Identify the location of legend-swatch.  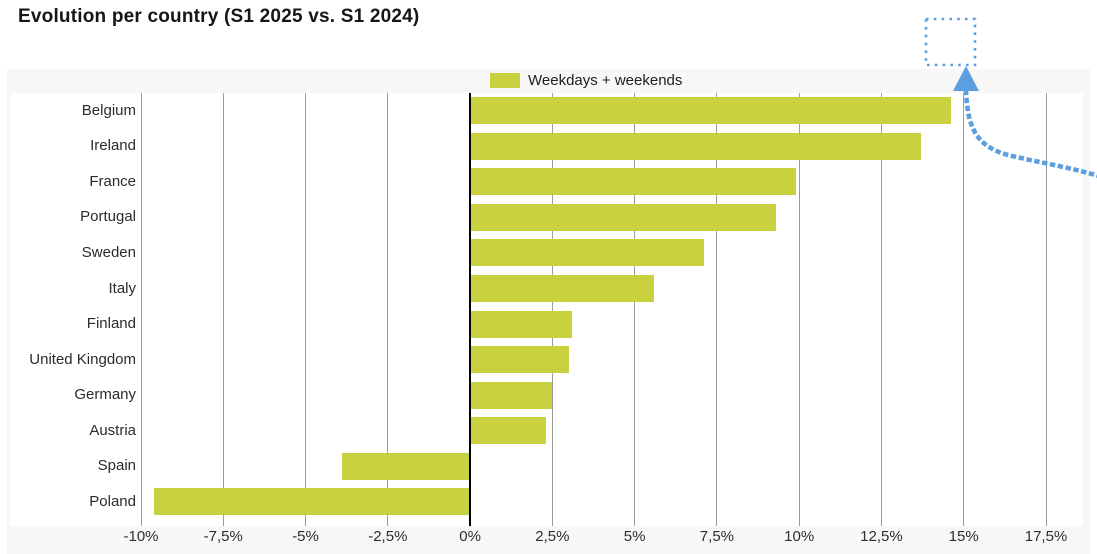
(505, 80).